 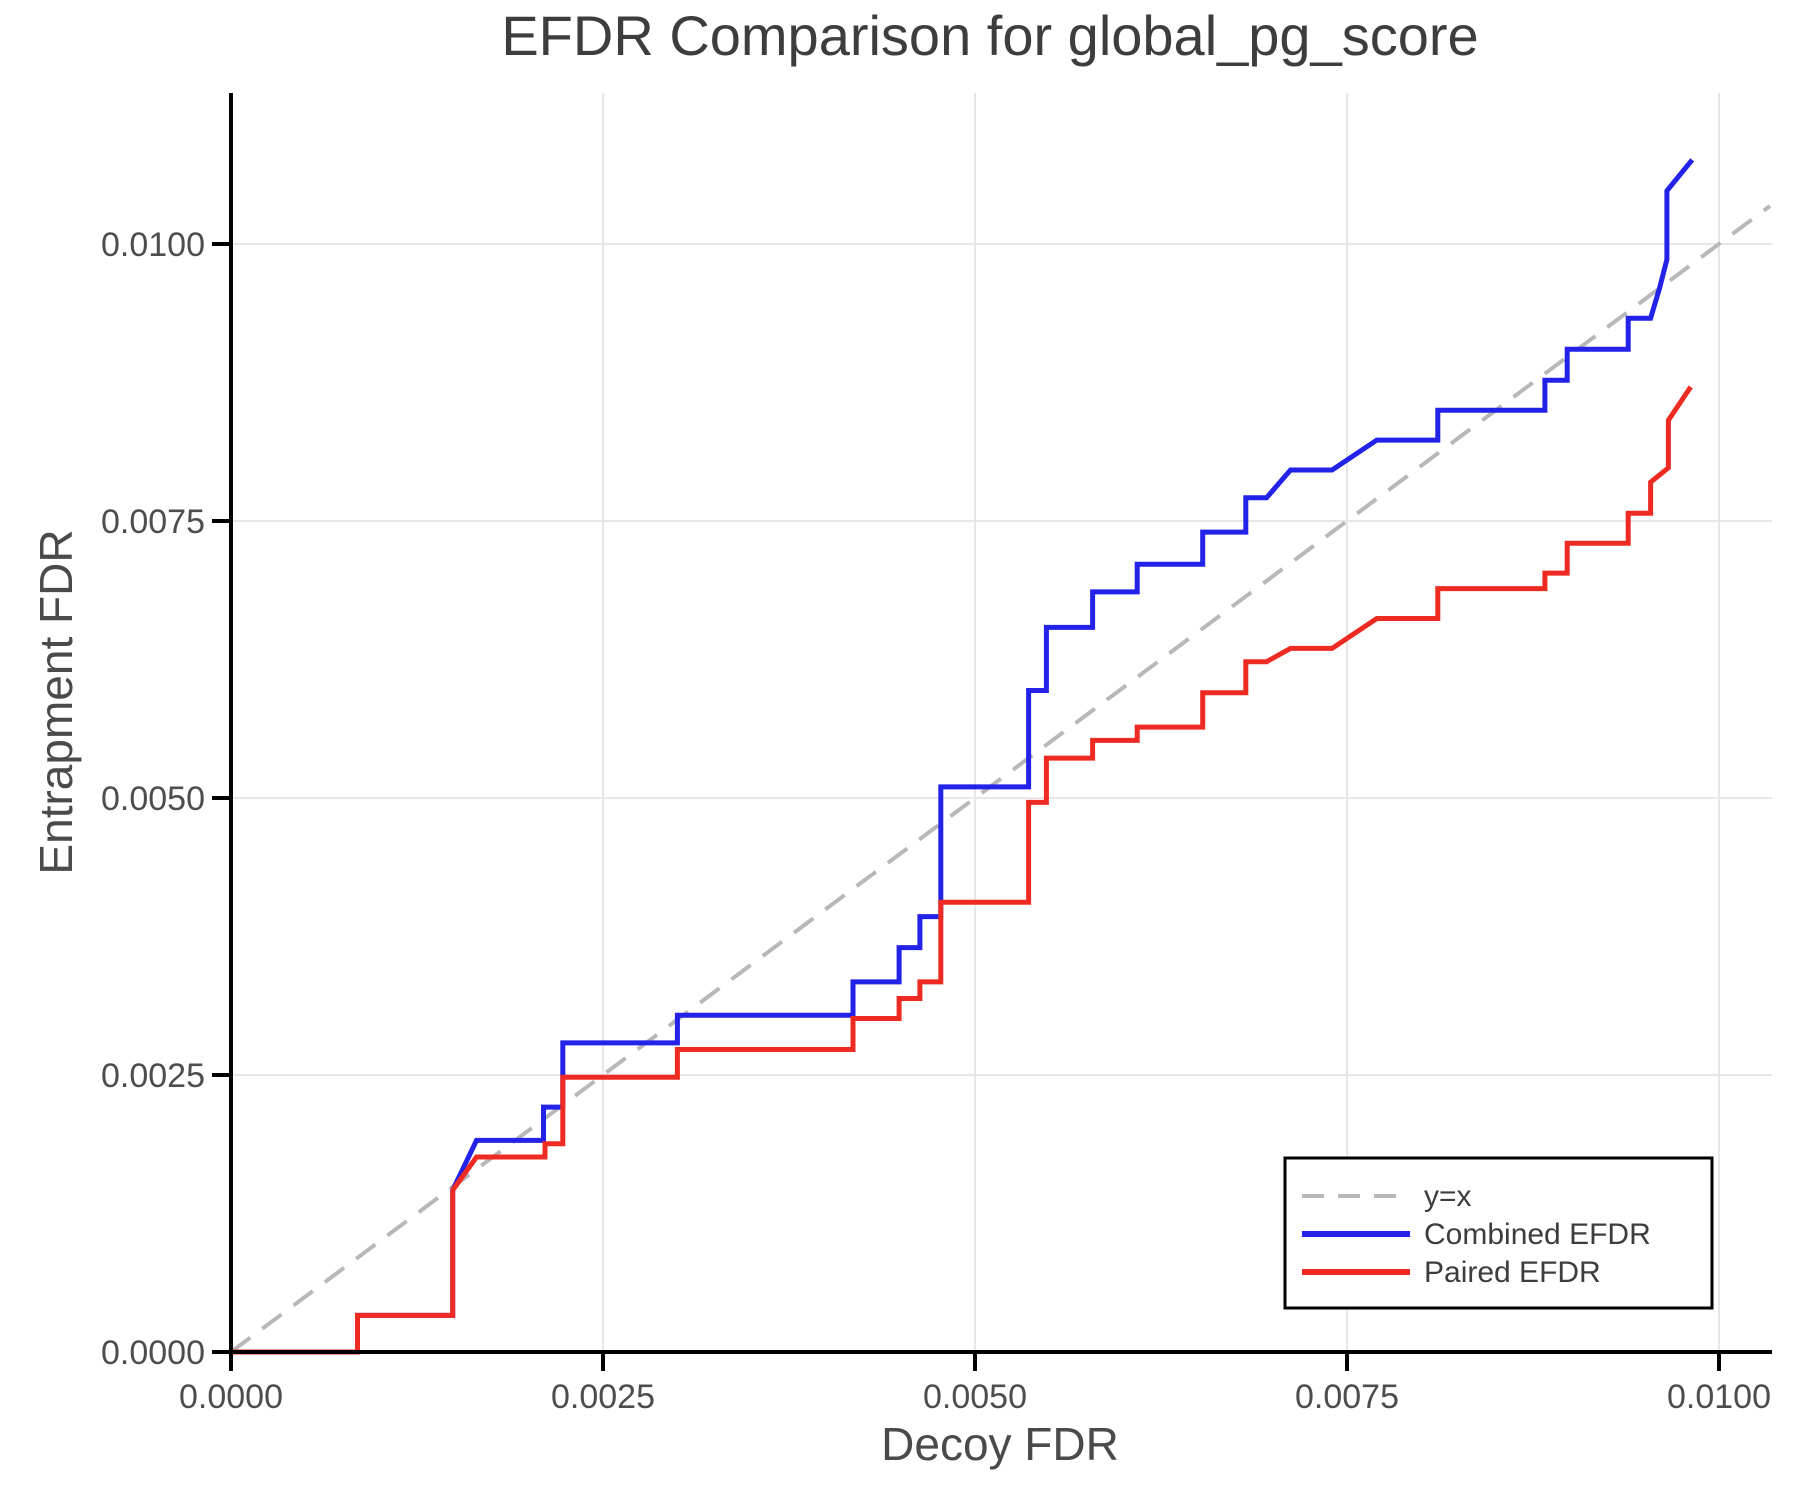 What do you see at coordinates (1537, 1234) in the screenshot?
I see `legend-label-combined: Combined EFDR` at bounding box center [1537, 1234].